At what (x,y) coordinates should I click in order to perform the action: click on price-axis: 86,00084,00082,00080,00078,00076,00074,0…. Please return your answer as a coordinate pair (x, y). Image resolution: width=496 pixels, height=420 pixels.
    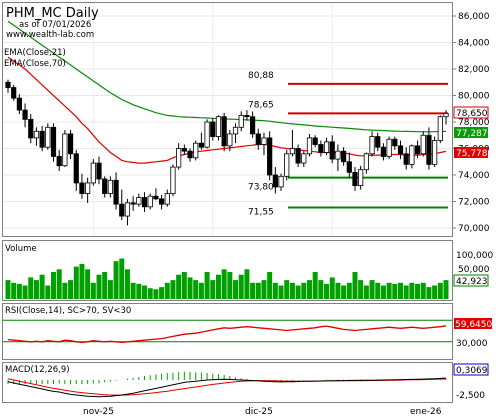
    Looking at the image, I should click on (474, 123).